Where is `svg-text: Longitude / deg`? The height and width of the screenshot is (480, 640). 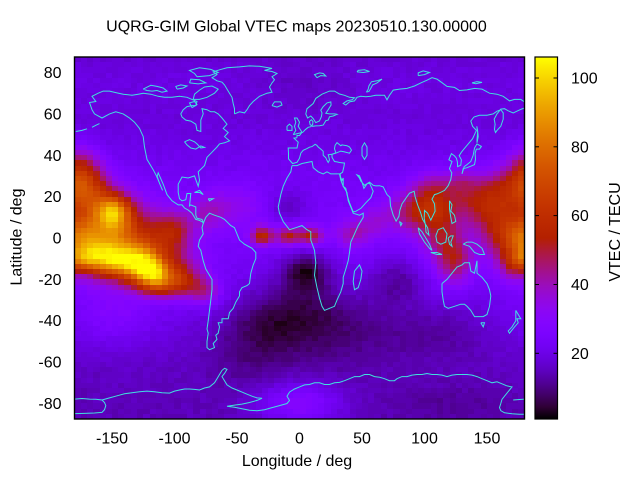
svg-text: Longitude / deg is located at coordinates (297, 461).